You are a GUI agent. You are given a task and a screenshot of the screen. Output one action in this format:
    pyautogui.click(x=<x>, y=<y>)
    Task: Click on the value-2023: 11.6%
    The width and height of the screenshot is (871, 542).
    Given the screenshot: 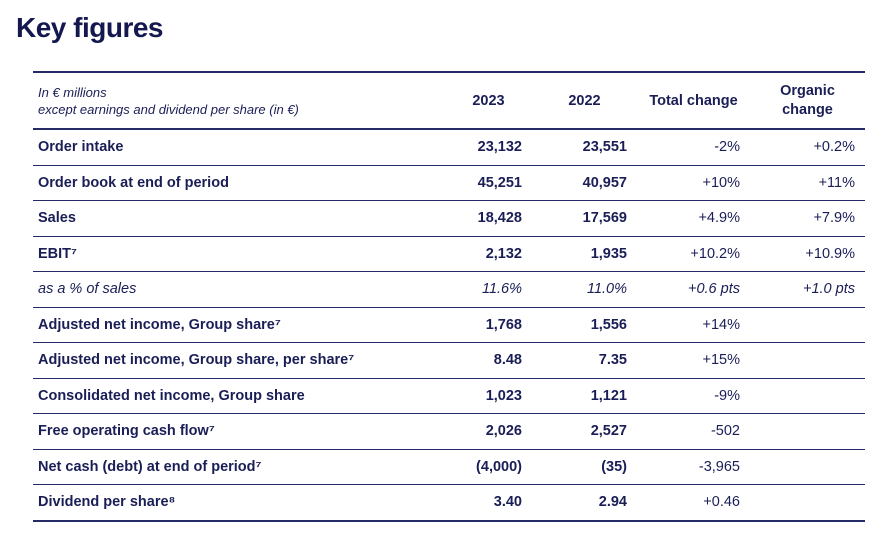 What is the action you would take?
    pyautogui.click(x=488, y=289)
    